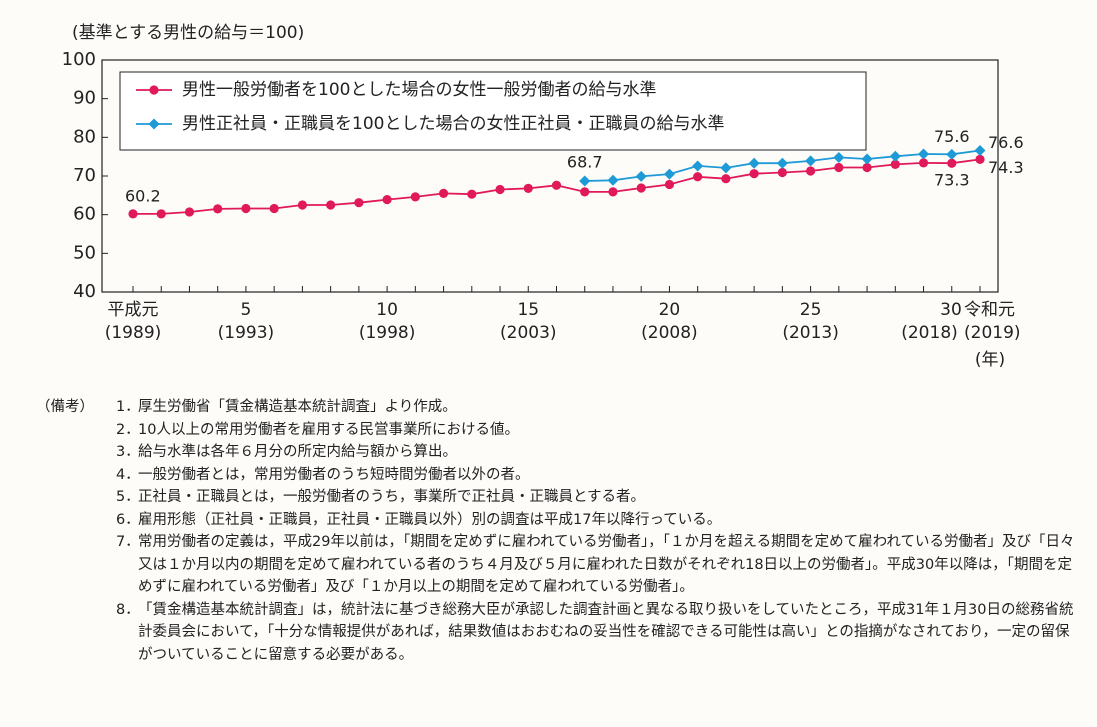 The image size is (1097, 727). I want to click on x-tick-label: 平成元, so click(133, 310).